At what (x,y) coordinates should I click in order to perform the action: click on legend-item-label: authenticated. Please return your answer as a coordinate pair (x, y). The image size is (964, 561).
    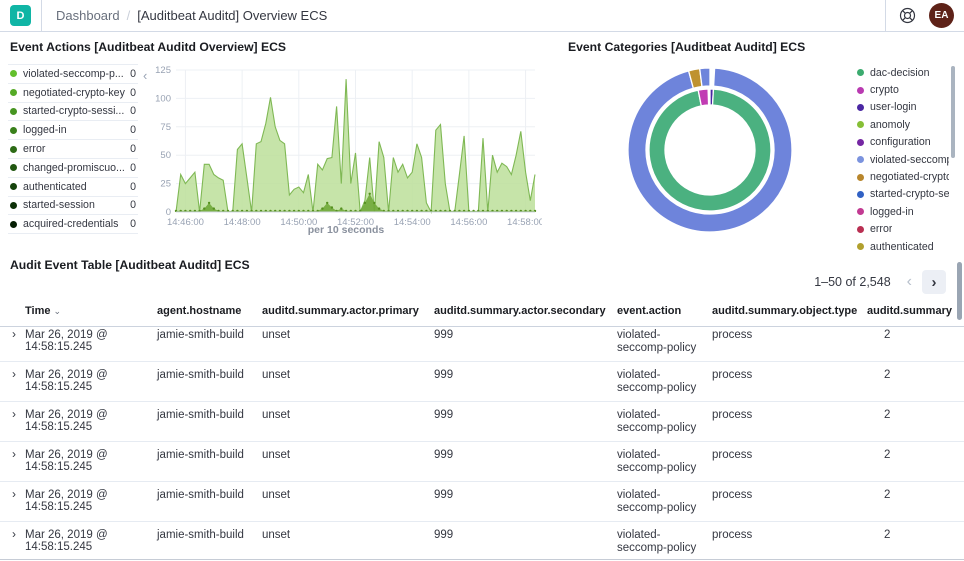
    Looking at the image, I should click on (902, 246).